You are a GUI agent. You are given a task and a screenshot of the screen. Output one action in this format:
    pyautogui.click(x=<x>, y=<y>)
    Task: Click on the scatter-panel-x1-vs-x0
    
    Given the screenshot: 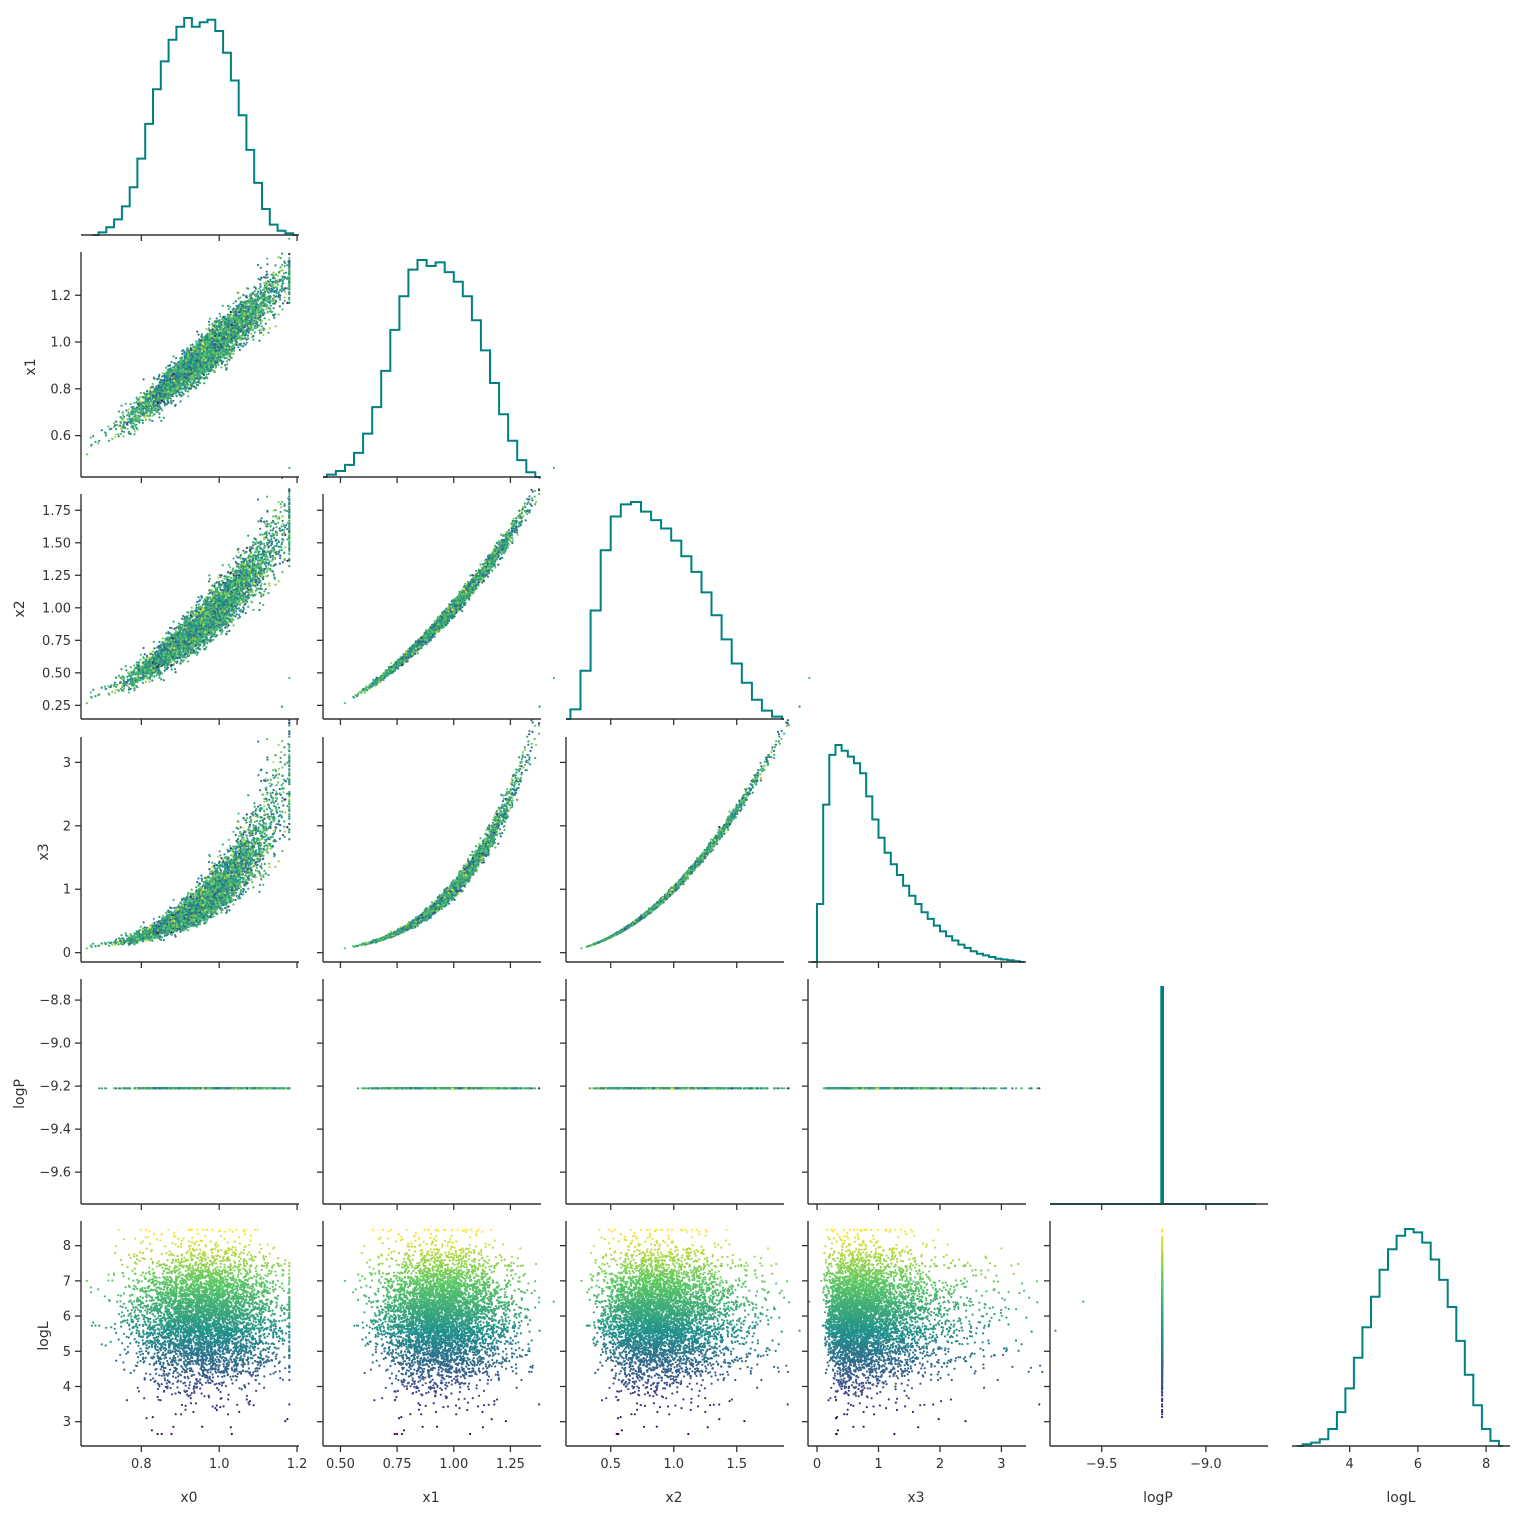 What is the action you would take?
    pyautogui.click(x=188, y=347)
    